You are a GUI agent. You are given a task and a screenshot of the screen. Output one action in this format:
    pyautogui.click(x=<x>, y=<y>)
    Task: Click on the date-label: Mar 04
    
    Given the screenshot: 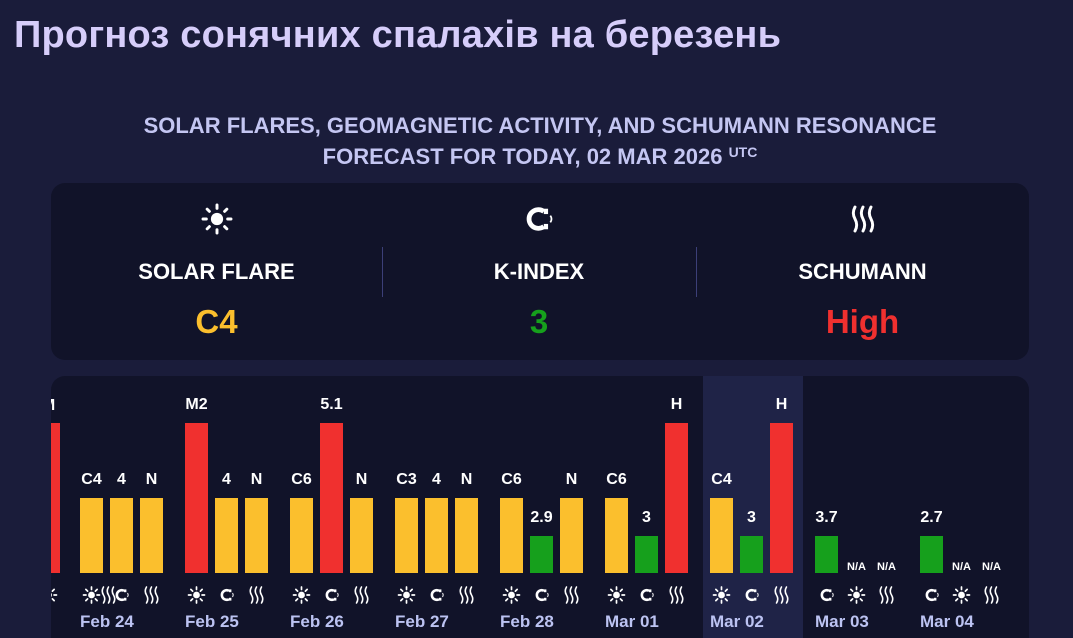 What is the action you would take?
    pyautogui.click(x=947, y=621)
    